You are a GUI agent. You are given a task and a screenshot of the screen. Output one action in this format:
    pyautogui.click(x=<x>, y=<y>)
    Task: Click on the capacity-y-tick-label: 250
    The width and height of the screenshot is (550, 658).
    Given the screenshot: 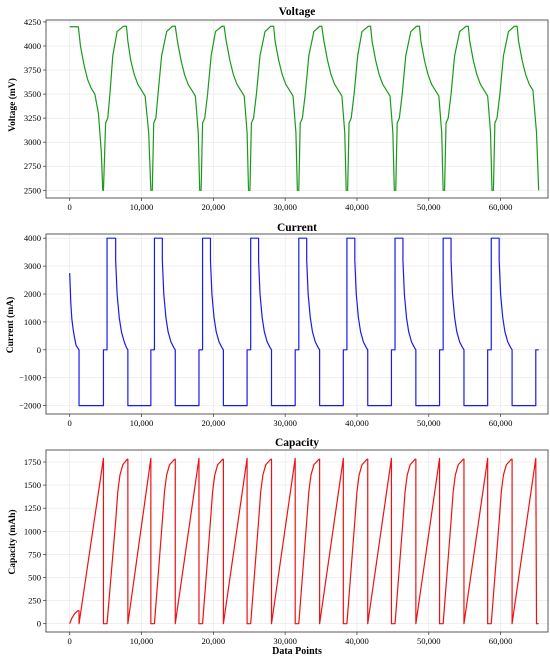 What is the action you would take?
    pyautogui.click(x=34, y=601)
    